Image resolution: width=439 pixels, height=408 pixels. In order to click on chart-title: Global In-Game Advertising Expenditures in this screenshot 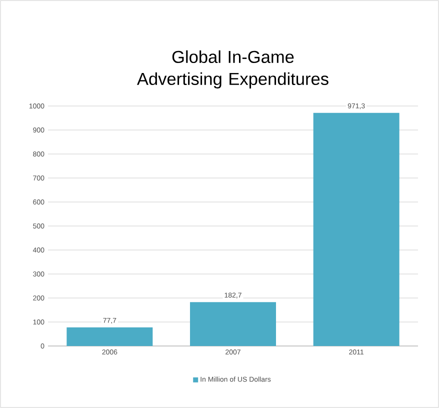, I will do `click(232, 69)`.